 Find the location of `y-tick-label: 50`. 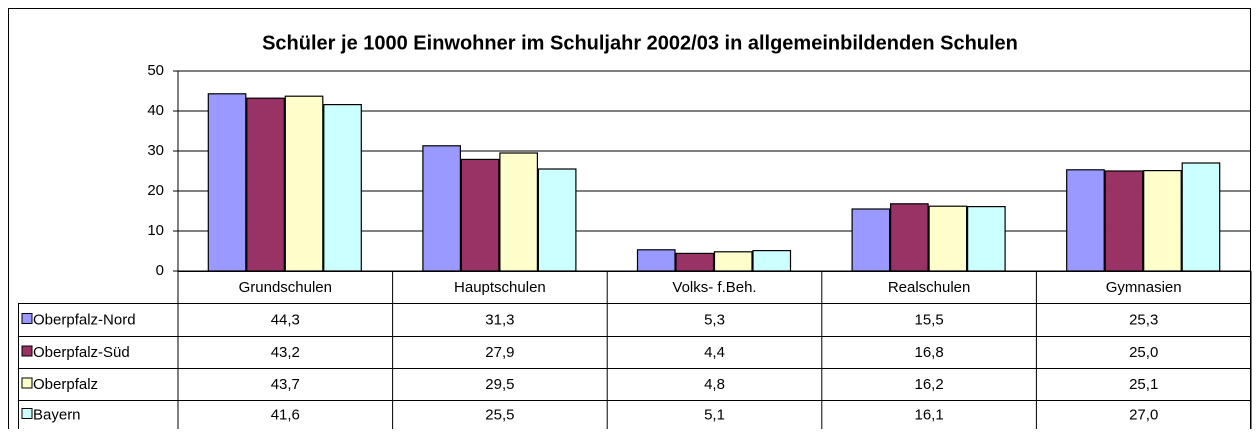

y-tick-label: 50 is located at coordinates (155, 70).